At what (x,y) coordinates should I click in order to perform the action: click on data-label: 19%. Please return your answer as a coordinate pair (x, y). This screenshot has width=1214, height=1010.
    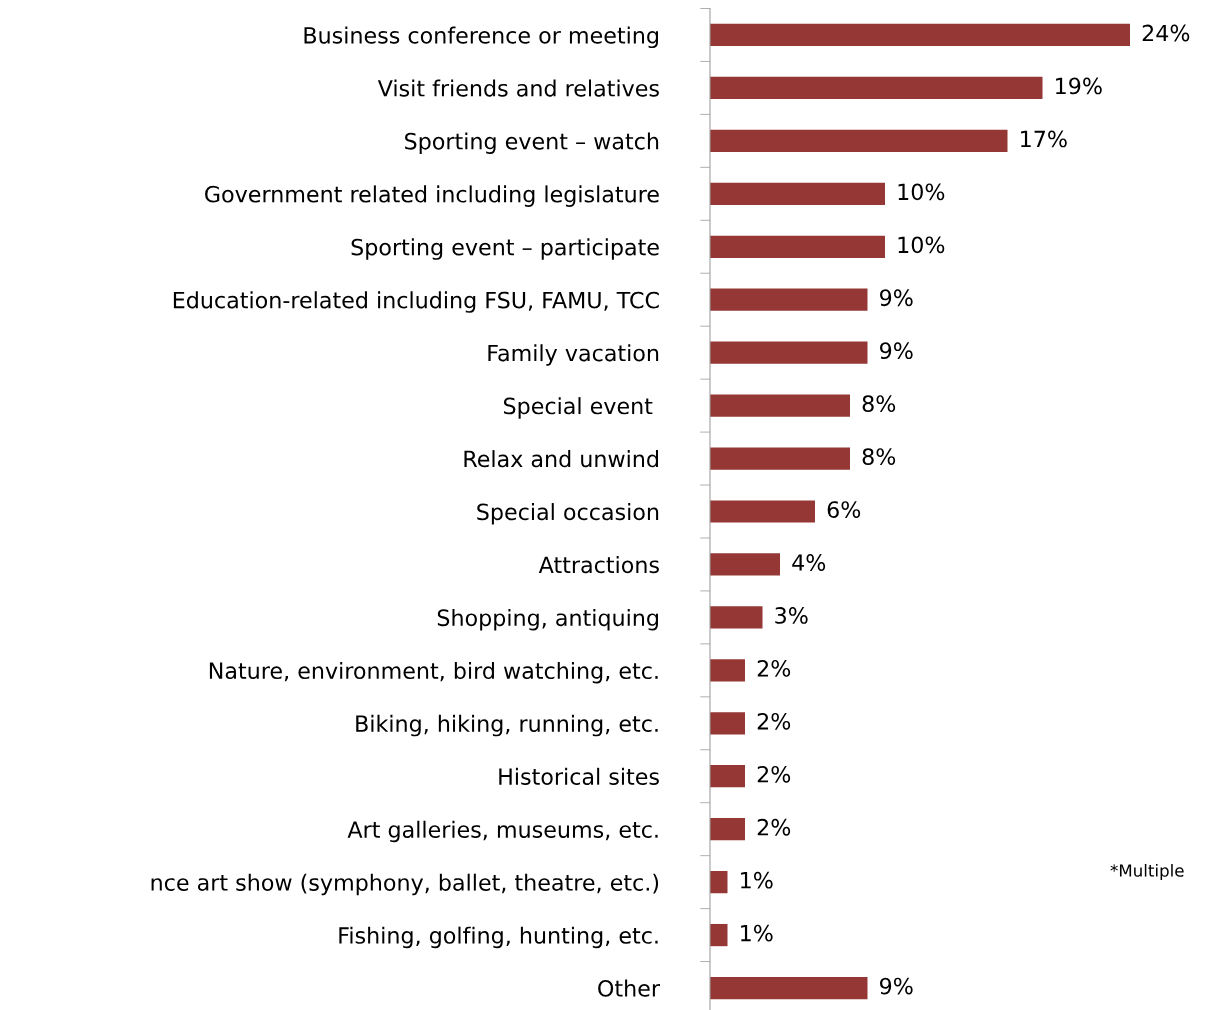
    Looking at the image, I should click on (1079, 86).